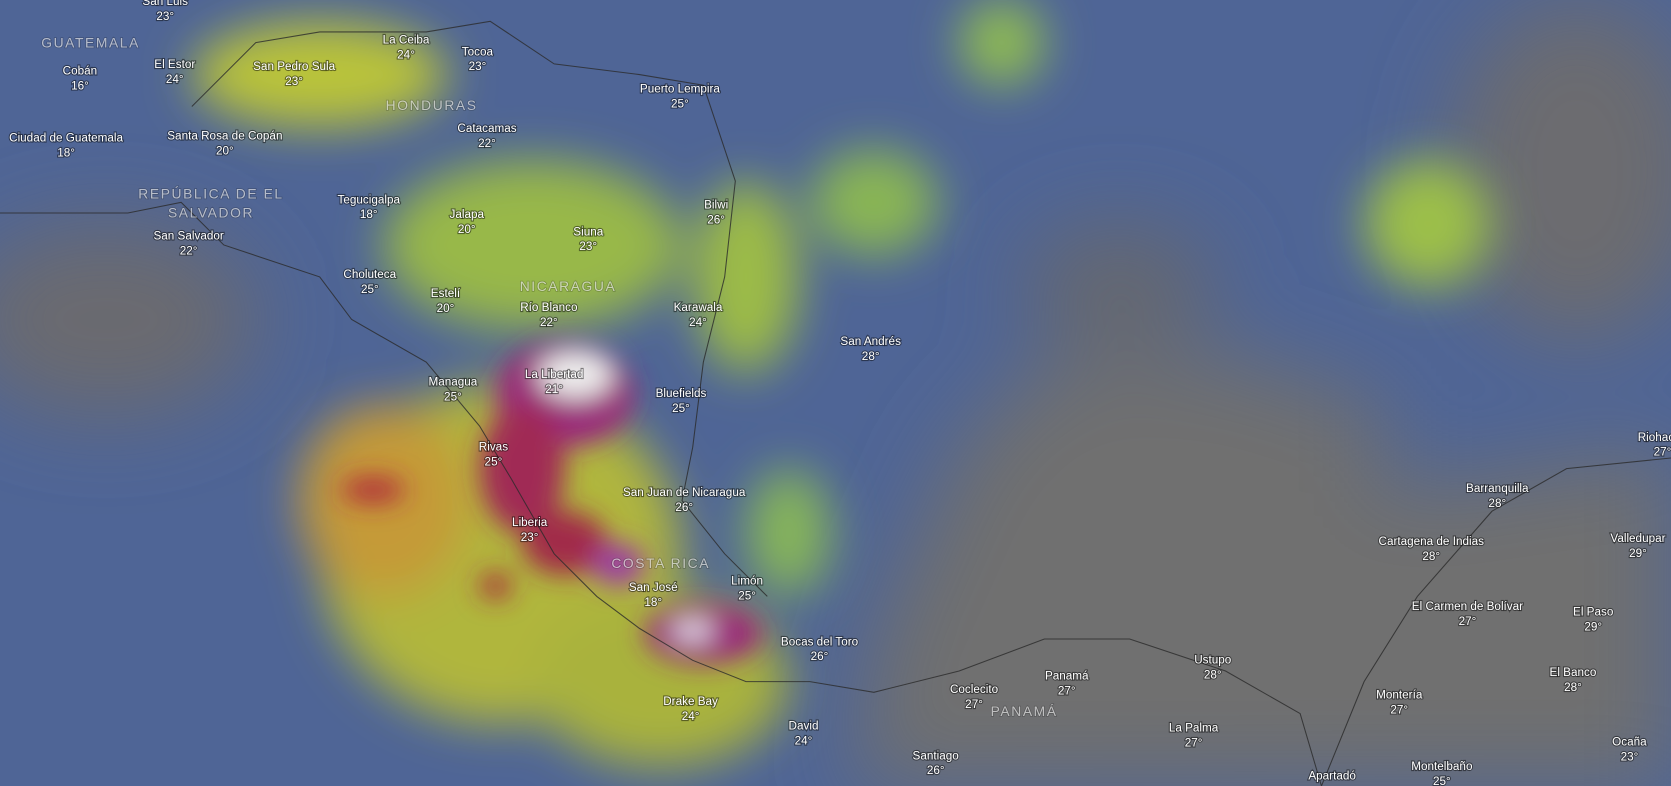 The height and width of the screenshot is (786, 1671). What do you see at coordinates (684, 492) in the screenshot?
I see `city-name: San Juan de Nicaragua` at bounding box center [684, 492].